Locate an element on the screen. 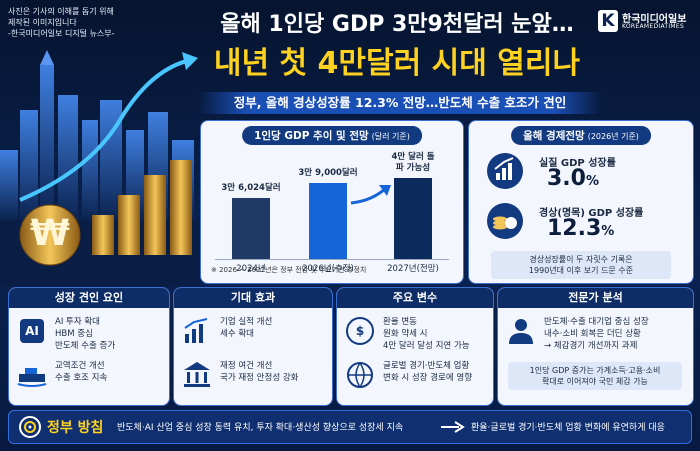 Image resolution: width=700 pixels, height=451 pixels. item-line: 내수·소비 회복은 더딘 상황 is located at coordinates (592, 334).